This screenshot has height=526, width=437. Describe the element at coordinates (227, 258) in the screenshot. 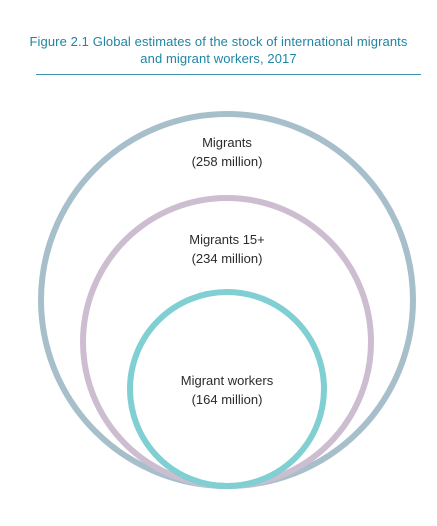

I see `migrants-15plus-value: (234 million)` at that location.